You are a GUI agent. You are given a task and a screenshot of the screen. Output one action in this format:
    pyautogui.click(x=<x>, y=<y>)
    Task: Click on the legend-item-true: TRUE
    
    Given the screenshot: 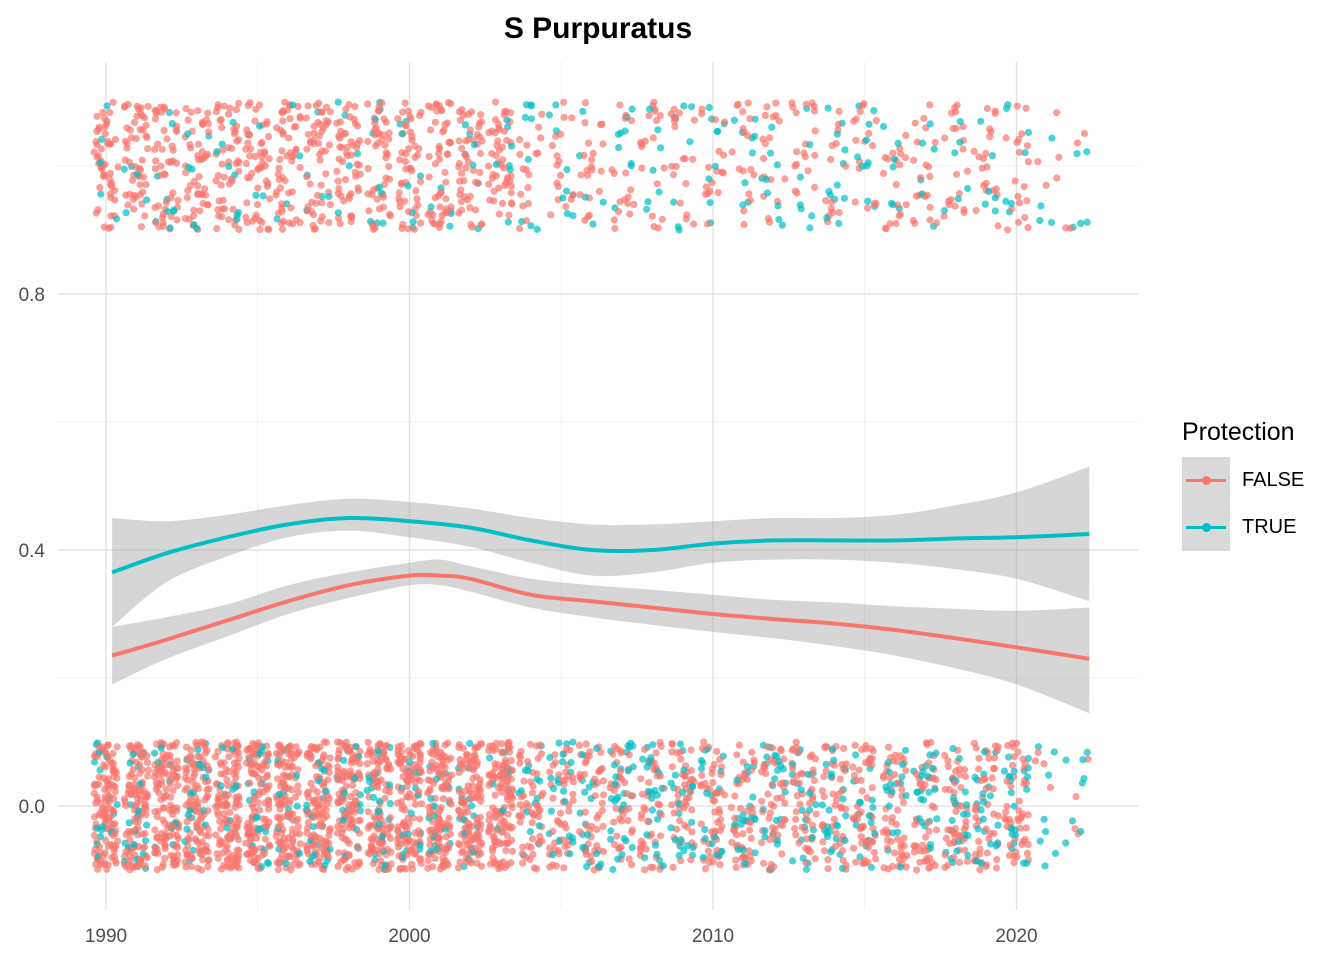 What is the action you would take?
    pyautogui.click(x=1243, y=527)
    